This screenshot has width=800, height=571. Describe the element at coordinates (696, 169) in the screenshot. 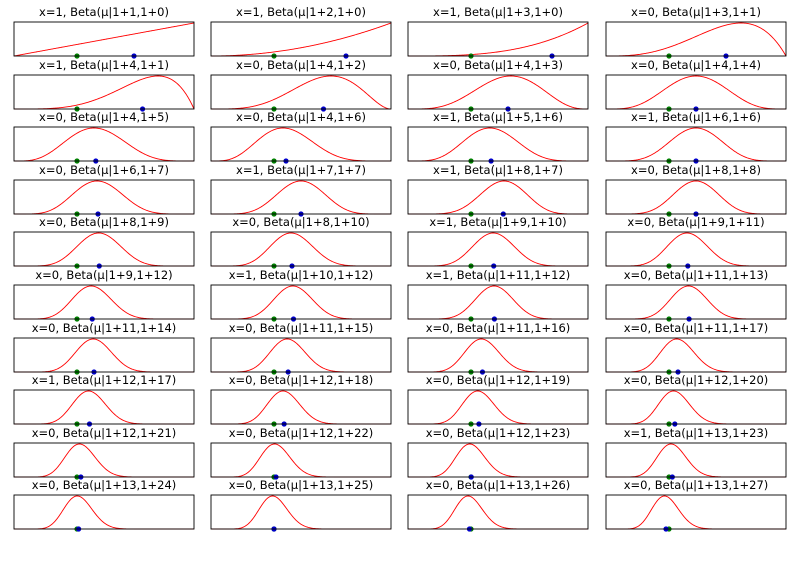

I see `panel-title: x=0, Beta(μ|1+8,1+8)` at that location.